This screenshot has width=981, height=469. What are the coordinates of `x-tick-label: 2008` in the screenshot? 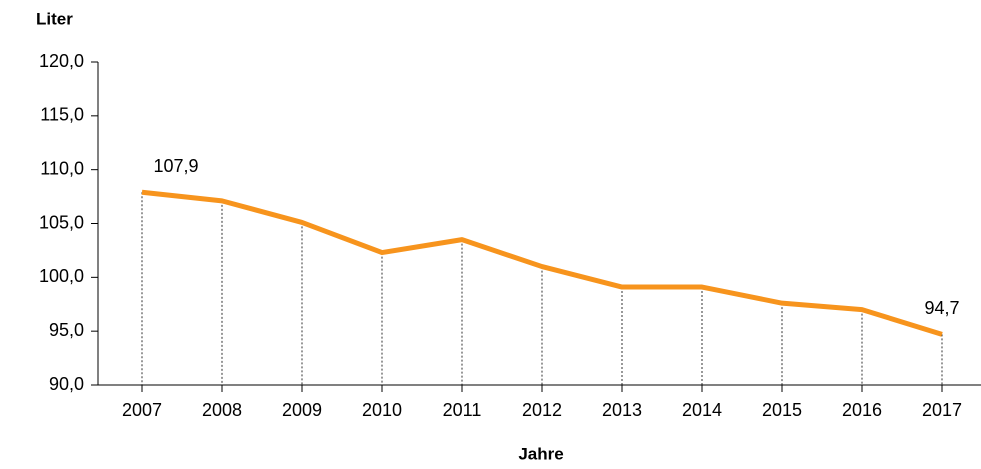 It's located at (222, 410).